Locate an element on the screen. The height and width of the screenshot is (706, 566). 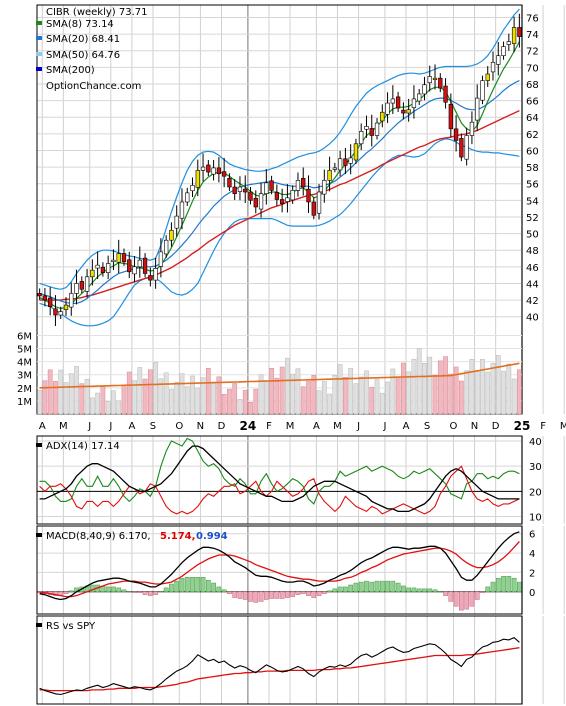
plus-di-line is located at coordinates (279, 471).